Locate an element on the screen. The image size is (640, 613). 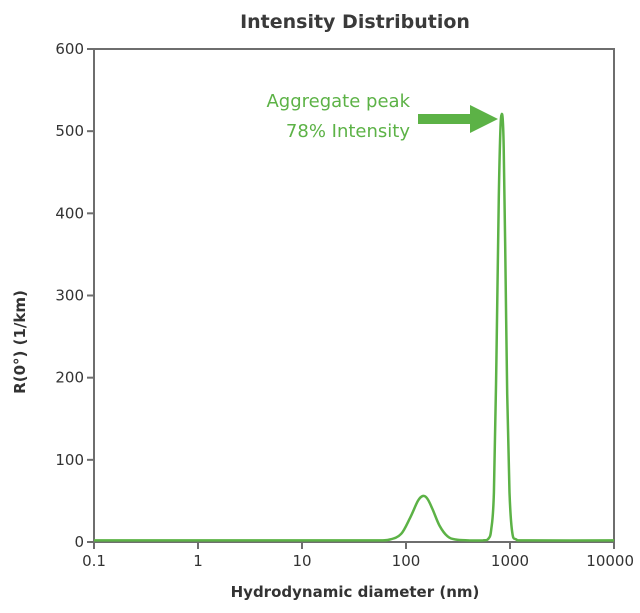
x-axis-label: Hydrodynamic diameter (nm) is located at coordinates (355, 592).